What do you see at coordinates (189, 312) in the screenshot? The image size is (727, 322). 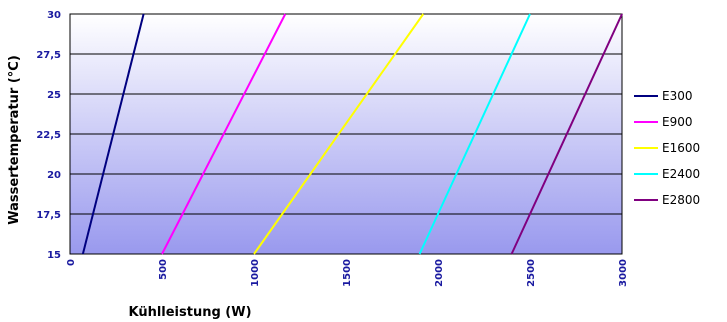 I see `x-axis-title: Kühlleistung (W)` at bounding box center [189, 312].